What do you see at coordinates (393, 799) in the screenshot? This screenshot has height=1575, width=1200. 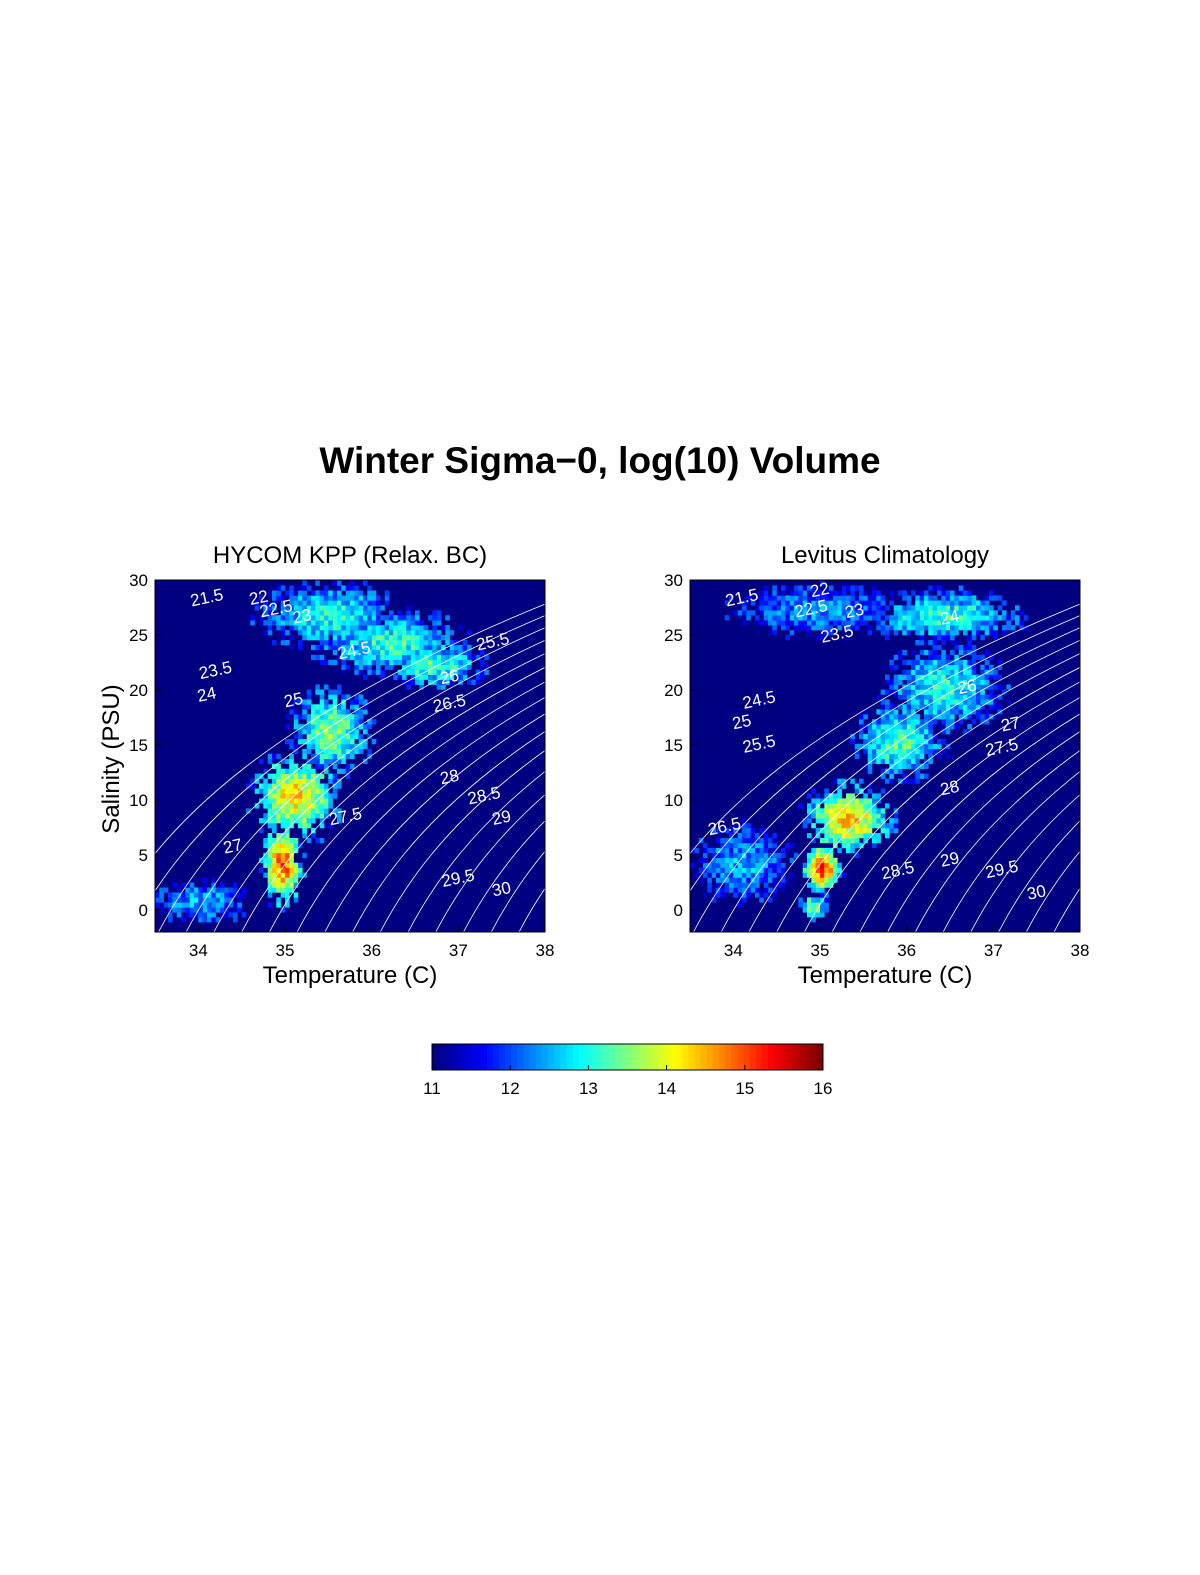 I see `contour-line` at bounding box center [393, 799].